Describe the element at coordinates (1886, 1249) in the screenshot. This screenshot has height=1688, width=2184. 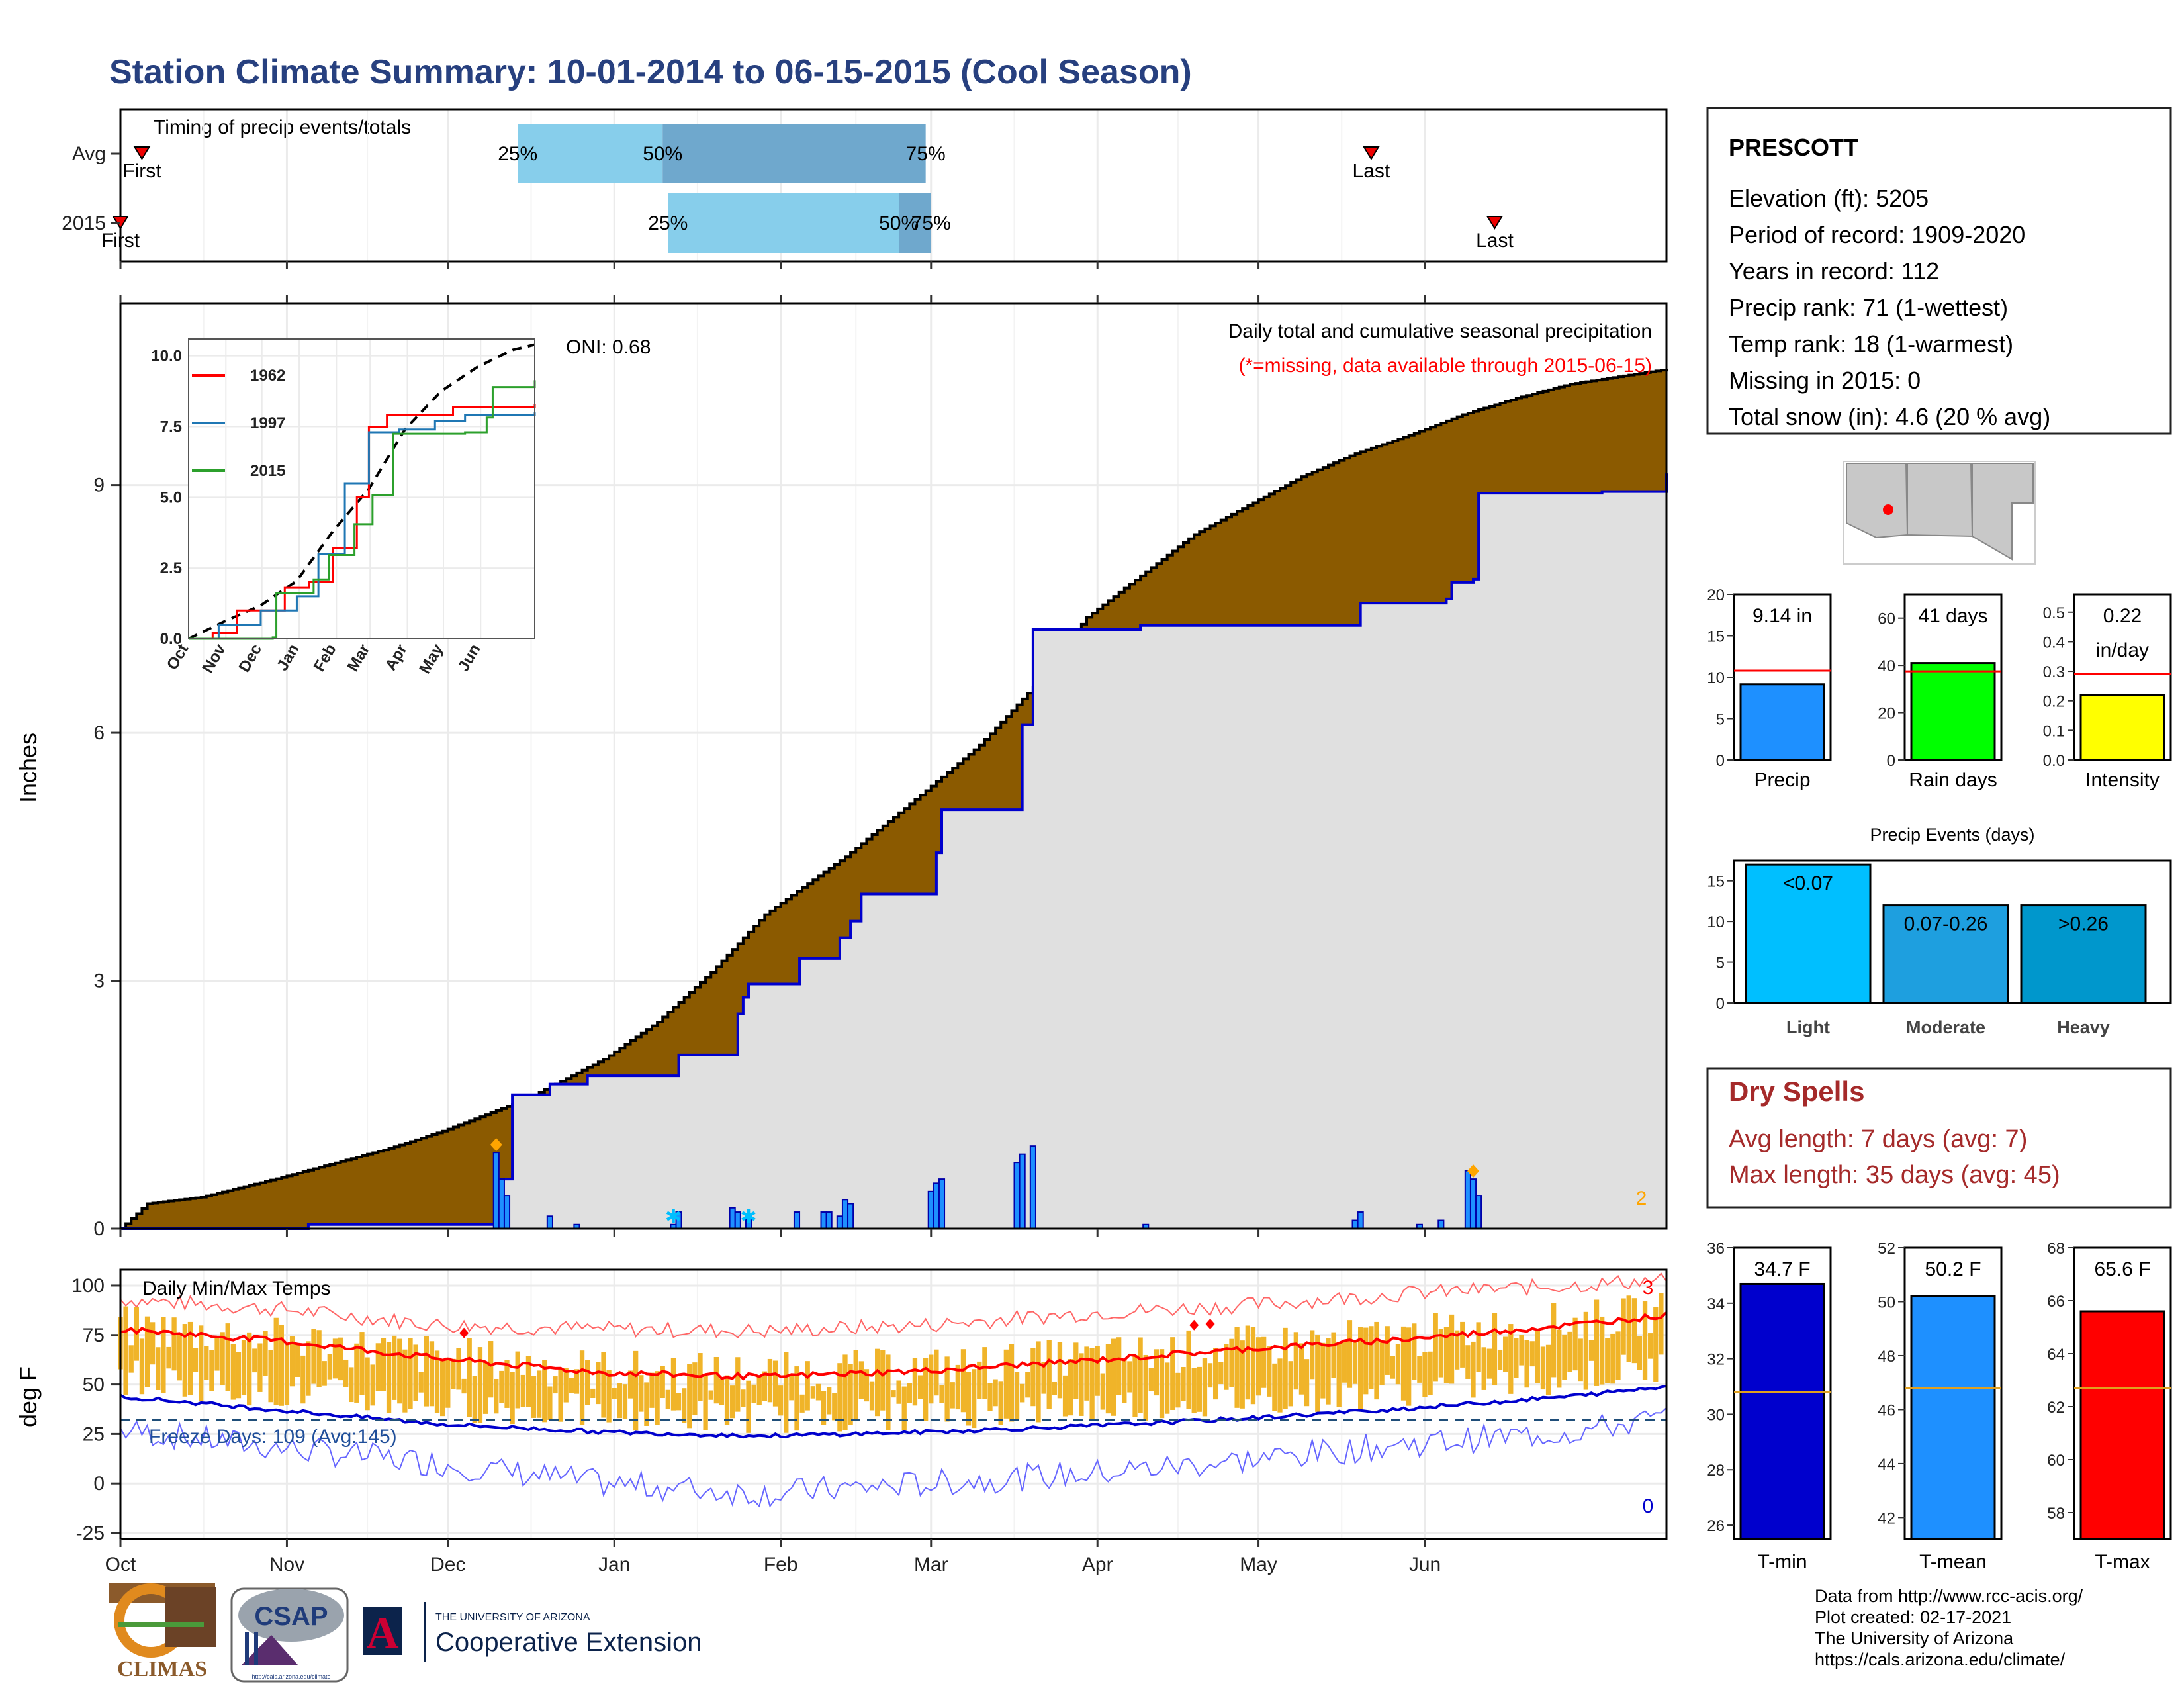
I see `summary-tmean-ytick-label: 52` at that location.